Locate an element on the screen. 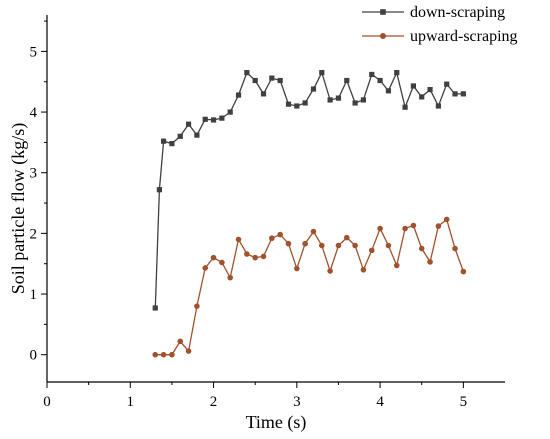 The image size is (550, 439). x-tick-label: 2 is located at coordinates (214, 402).